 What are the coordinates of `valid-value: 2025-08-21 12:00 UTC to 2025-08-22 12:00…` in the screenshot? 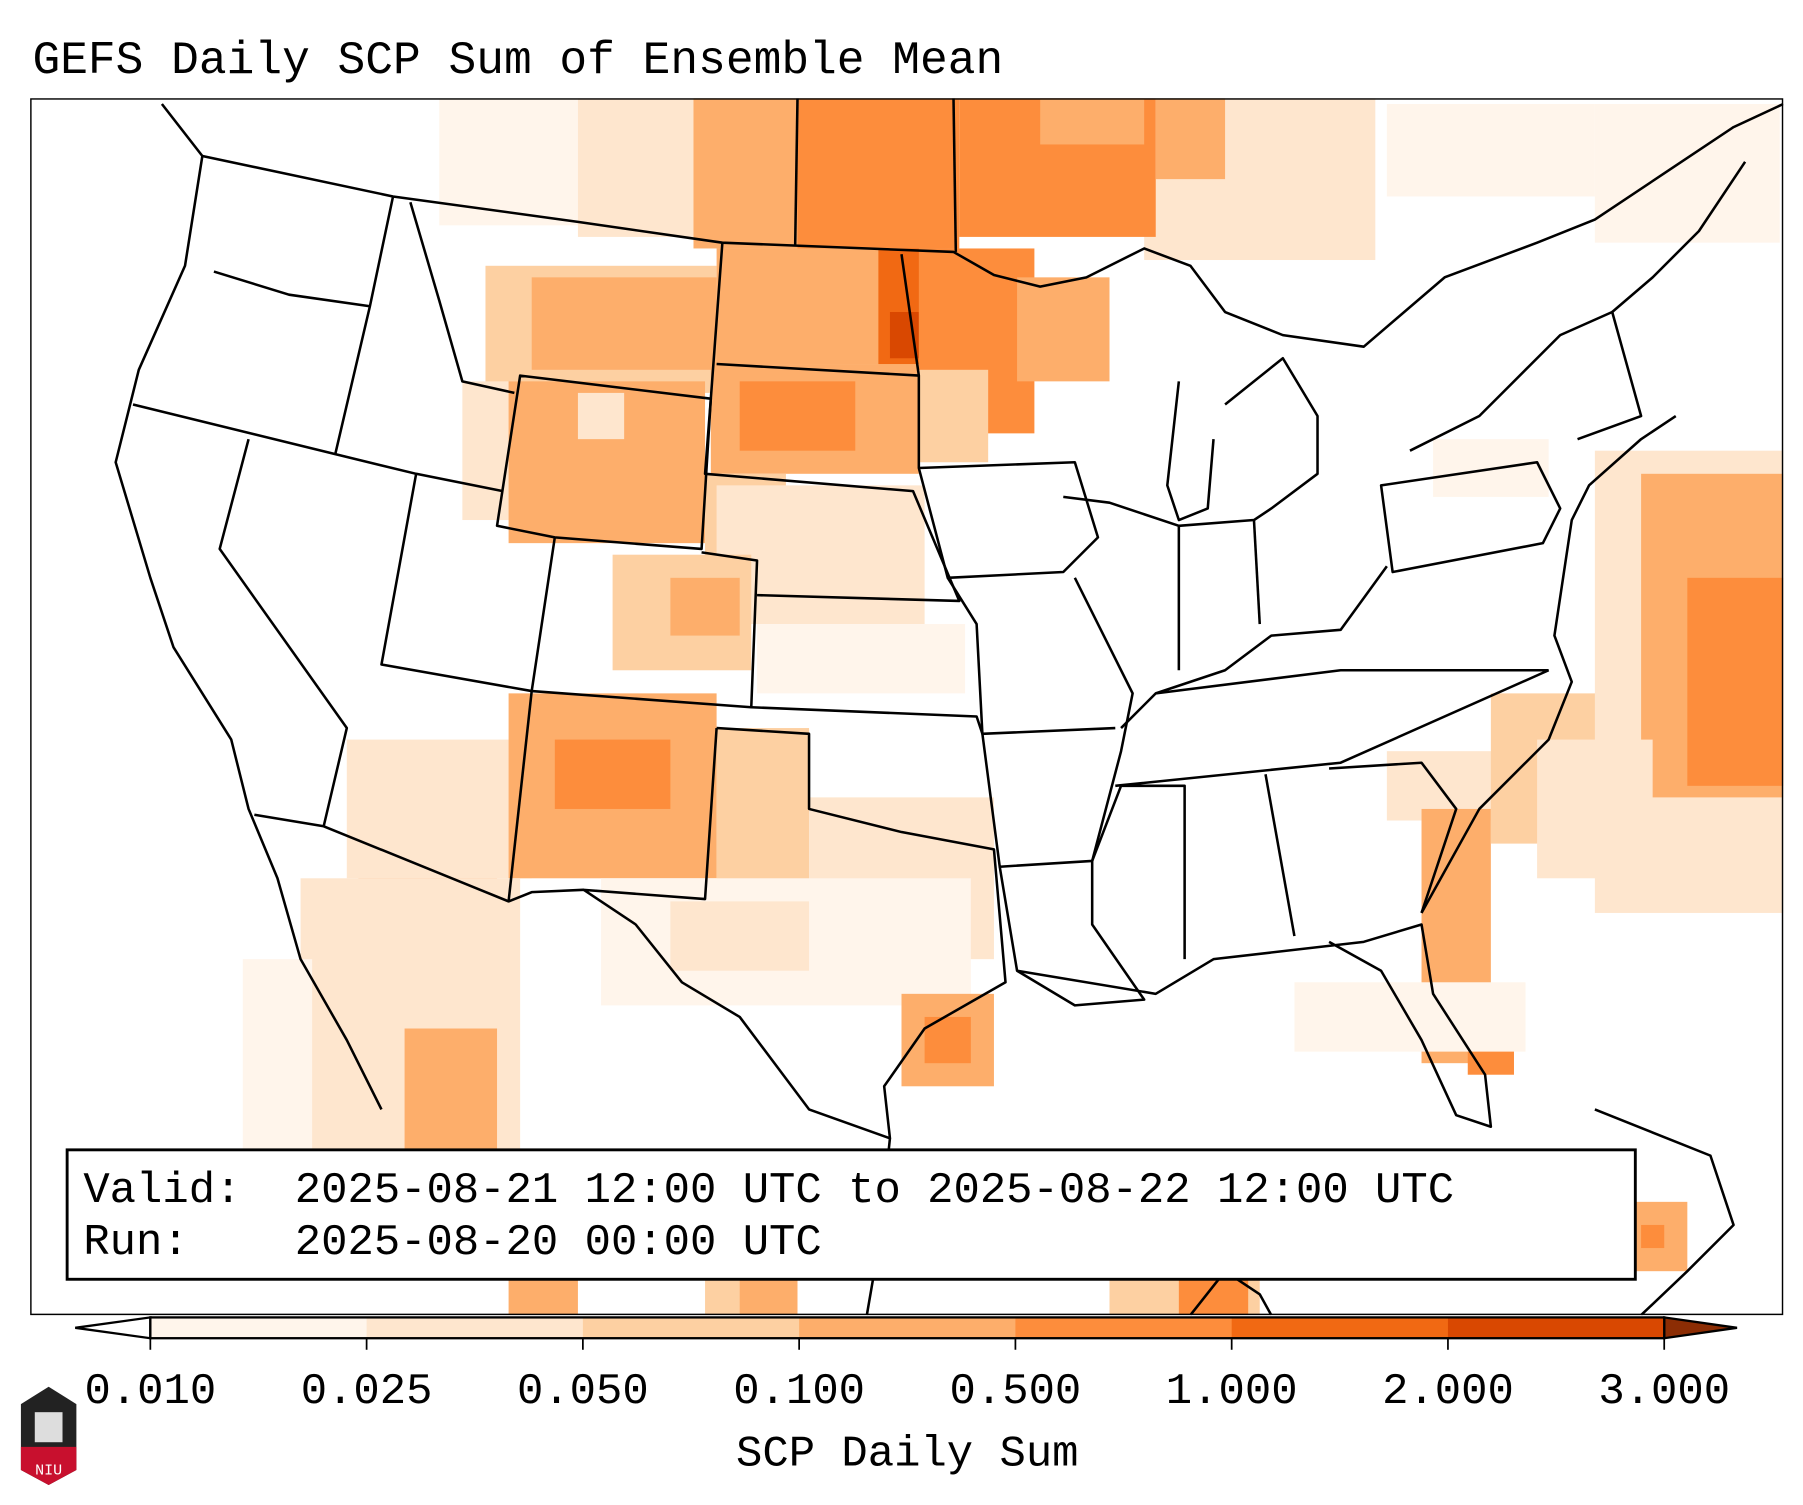 It's located at (874, 1191).